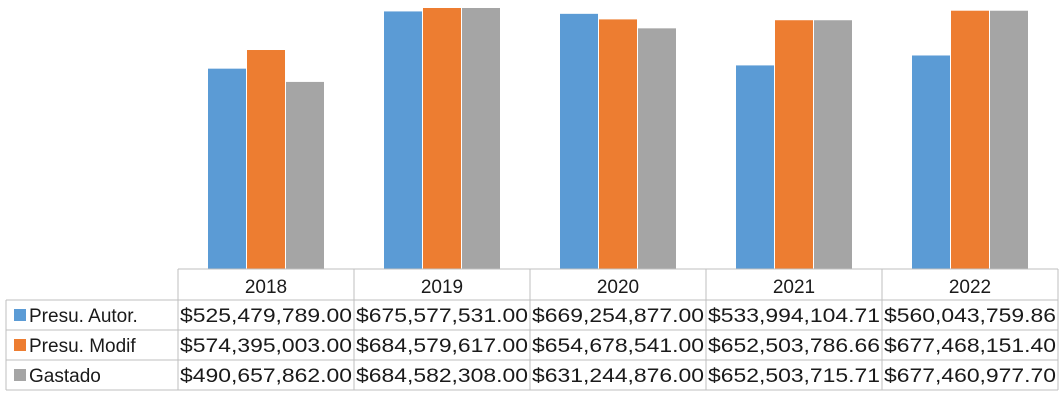  Describe the element at coordinates (83, 316) in the screenshot. I see `series-name-presu-autor: Presu. Autor.` at that location.